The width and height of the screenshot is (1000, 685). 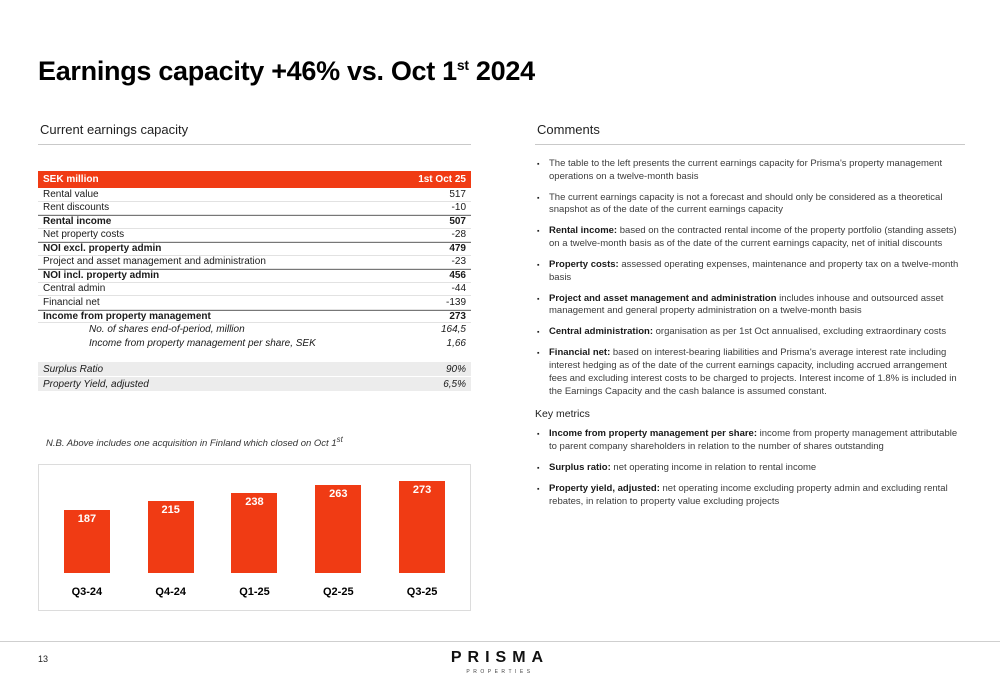 What do you see at coordinates (562, 414) in the screenshot?
I see `key-metrics-heading: Key metrics` at bounding box center [562, 414].